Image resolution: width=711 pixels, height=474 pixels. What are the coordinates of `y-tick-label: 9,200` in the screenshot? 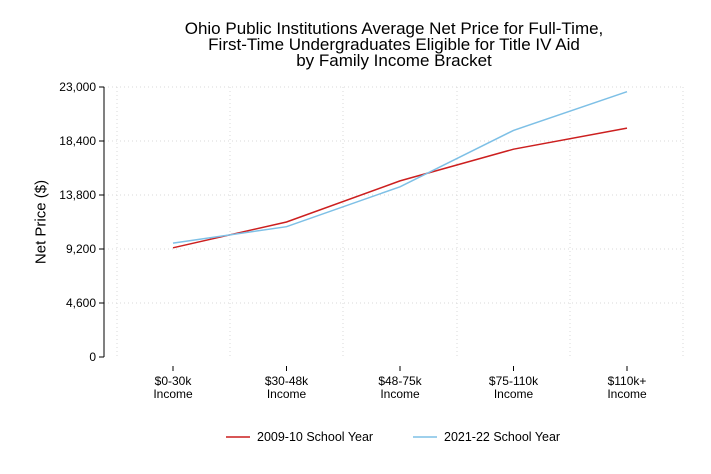 It's located at (81, 249).